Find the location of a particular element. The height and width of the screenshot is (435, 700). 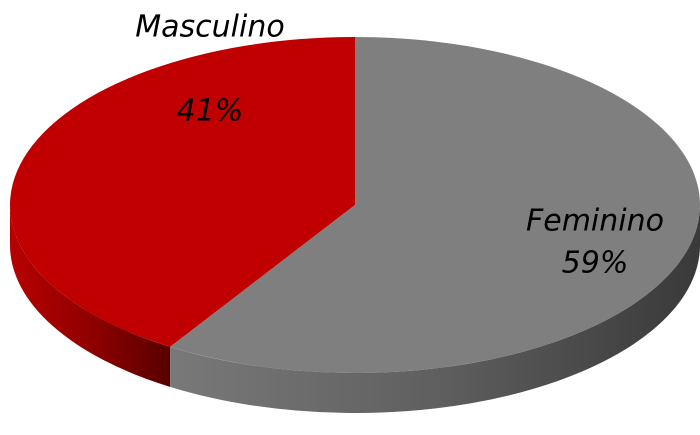

slice-value-label: 59% is located at coordinates (595, 263).